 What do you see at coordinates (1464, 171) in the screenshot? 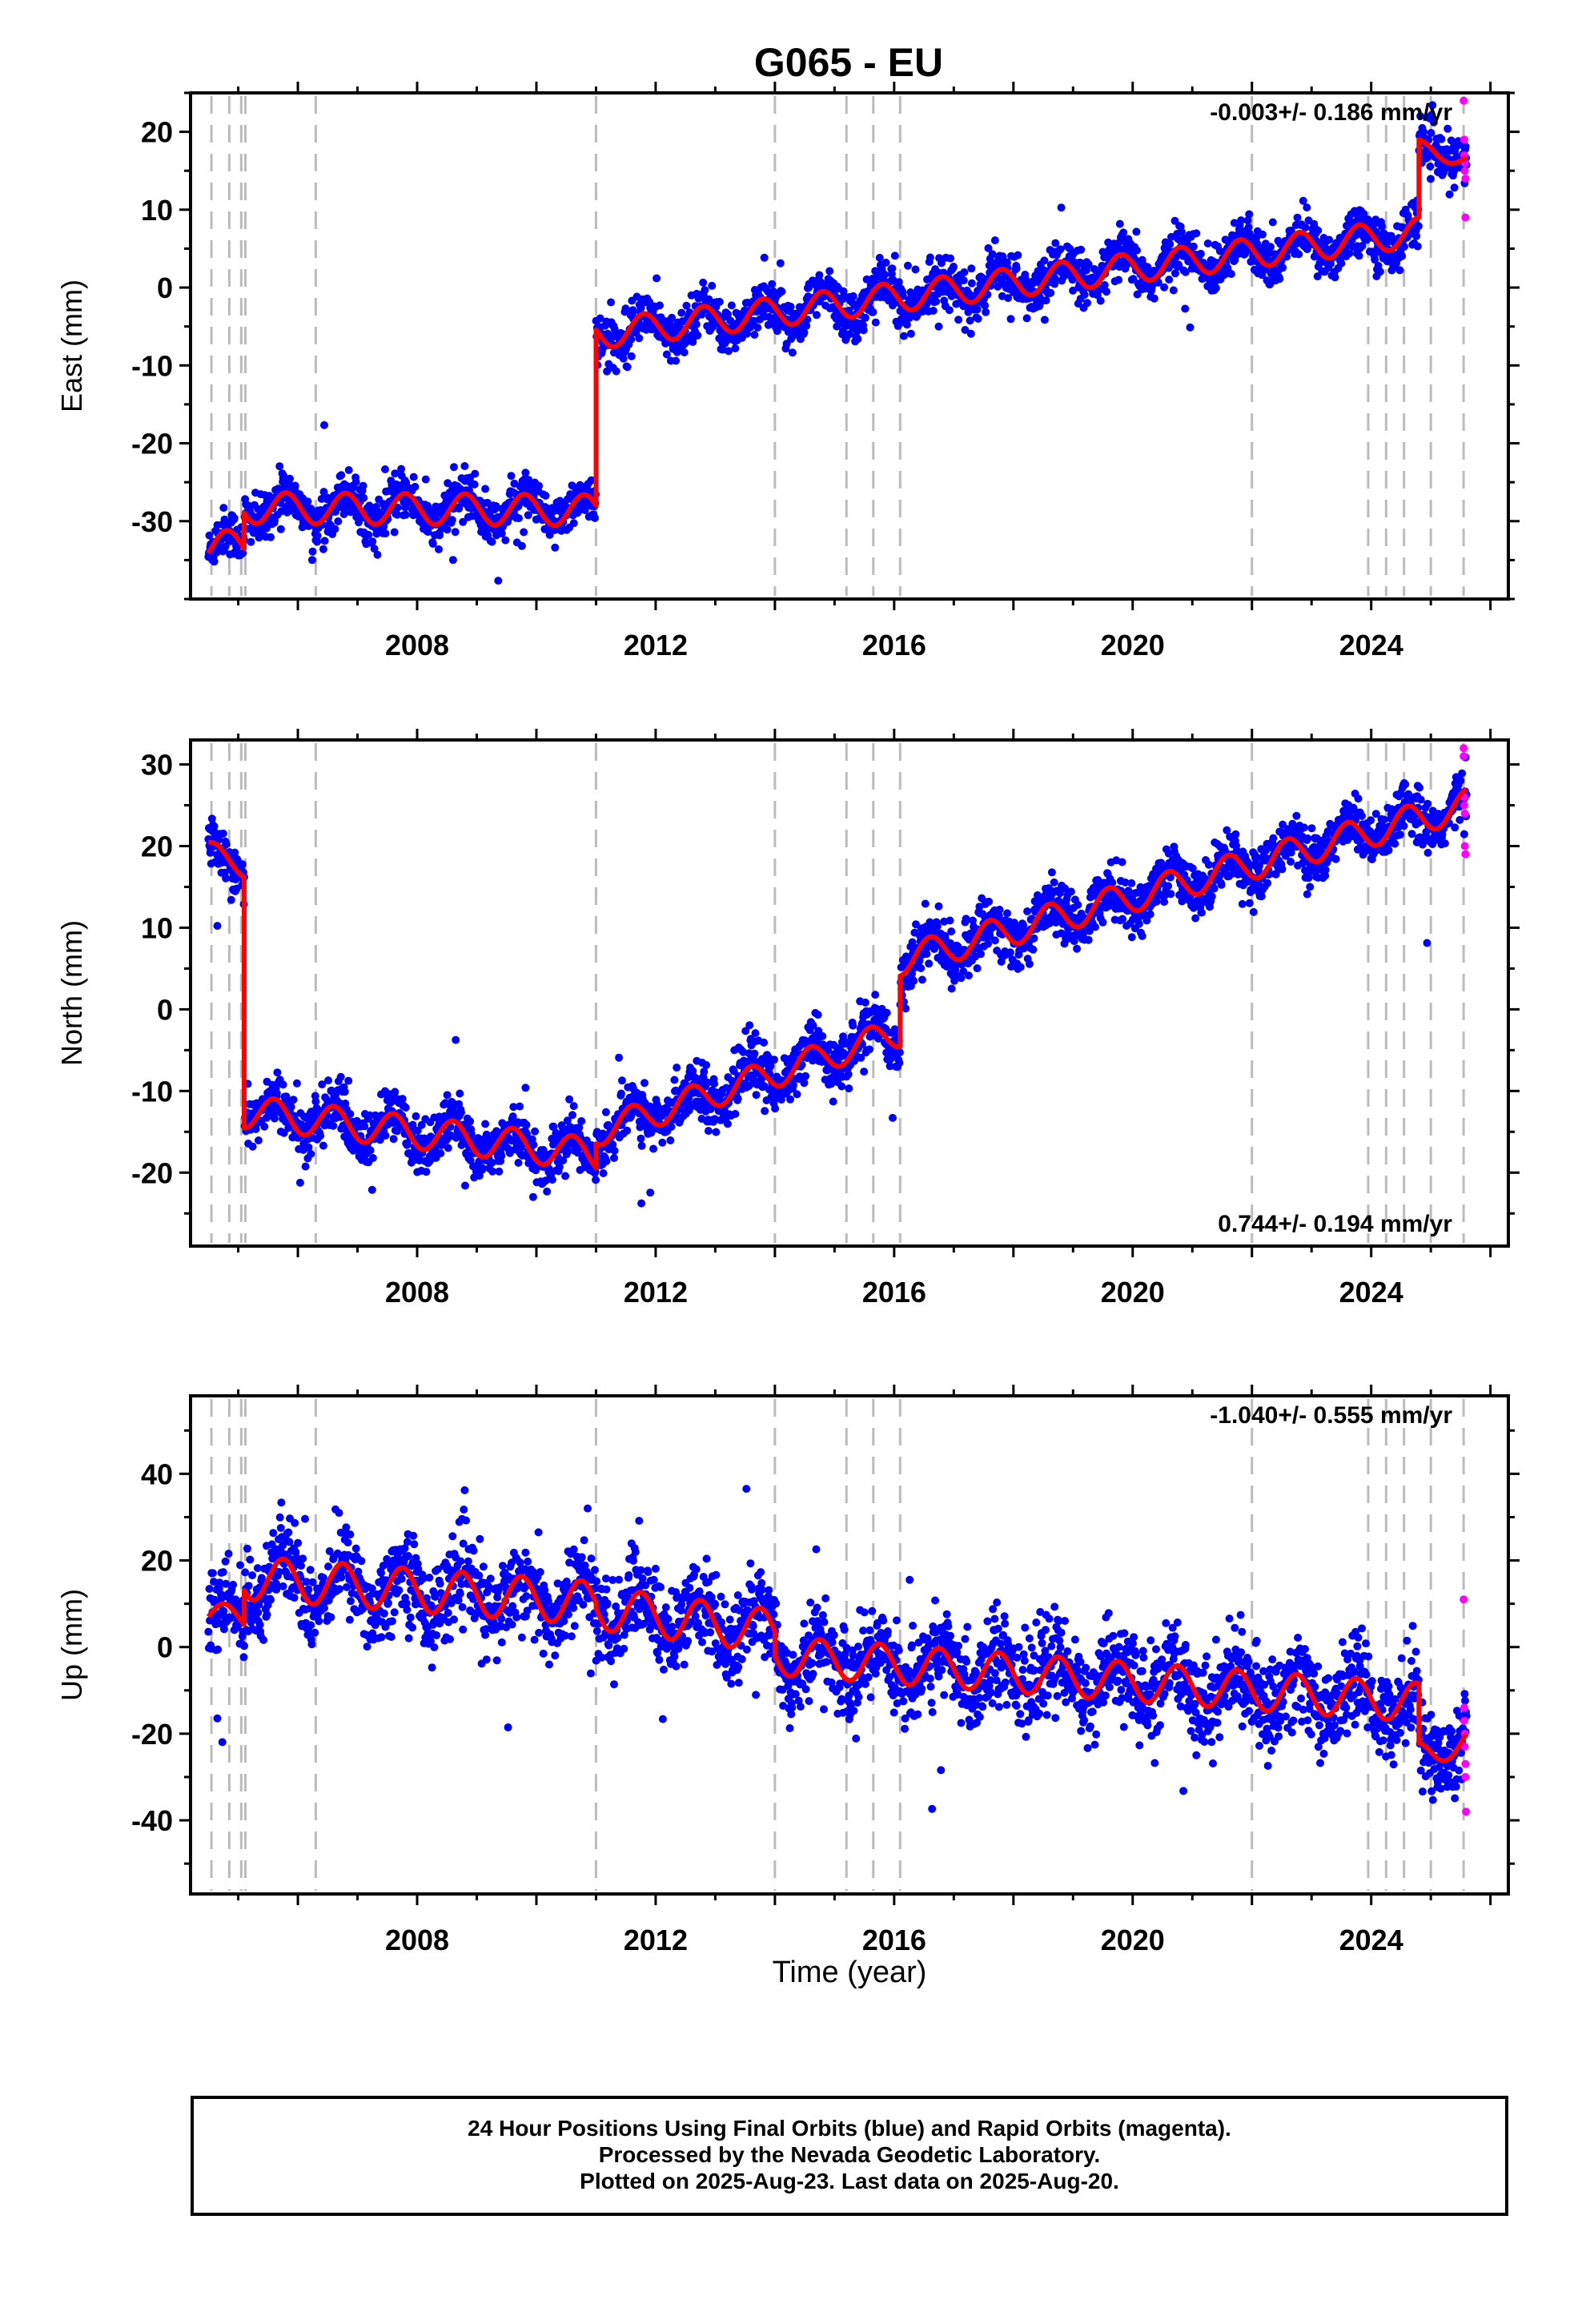
I see `rapid-orbit-point` at bounding box center [1464, 171].